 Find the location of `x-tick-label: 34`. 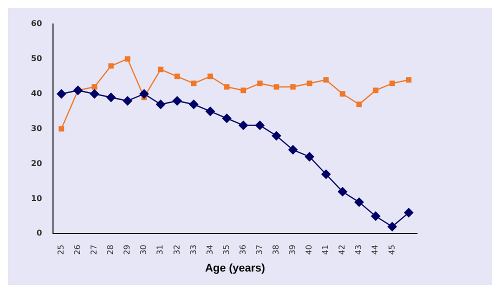

x-tick-label: 34 is located at coordinates (209, 249).